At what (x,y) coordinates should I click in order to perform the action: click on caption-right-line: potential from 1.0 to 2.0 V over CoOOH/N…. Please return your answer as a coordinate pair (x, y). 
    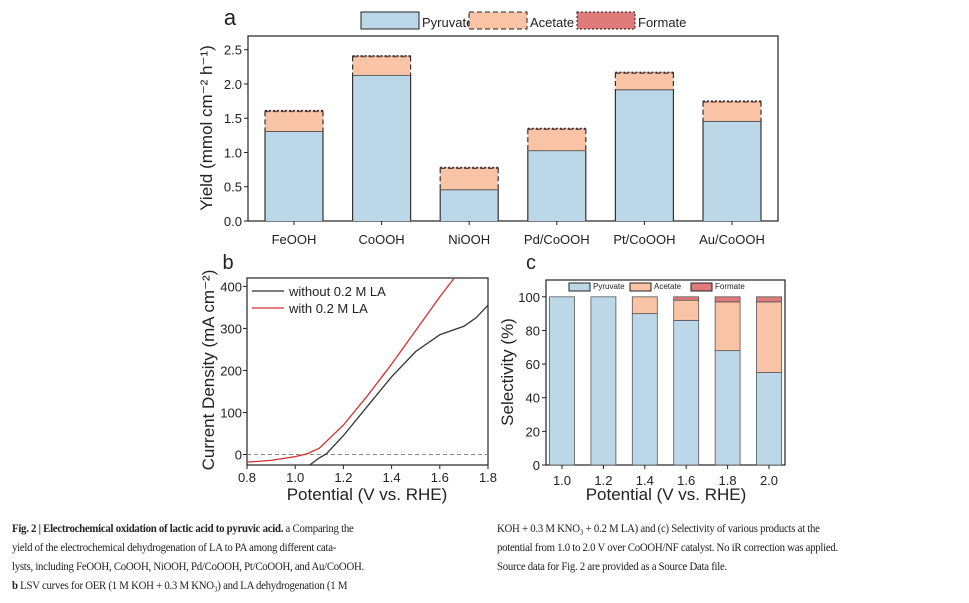
    Looking at the image, I should click on (667, 547).